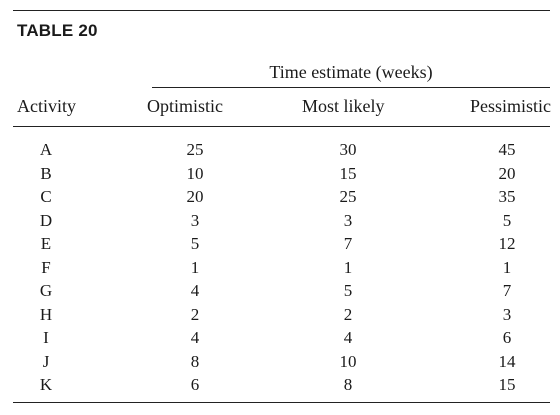  What do you see at coordinates (348, 243) in the screenshot?
I see `cell-most-likely: 7` at bounding box center [348, 243].